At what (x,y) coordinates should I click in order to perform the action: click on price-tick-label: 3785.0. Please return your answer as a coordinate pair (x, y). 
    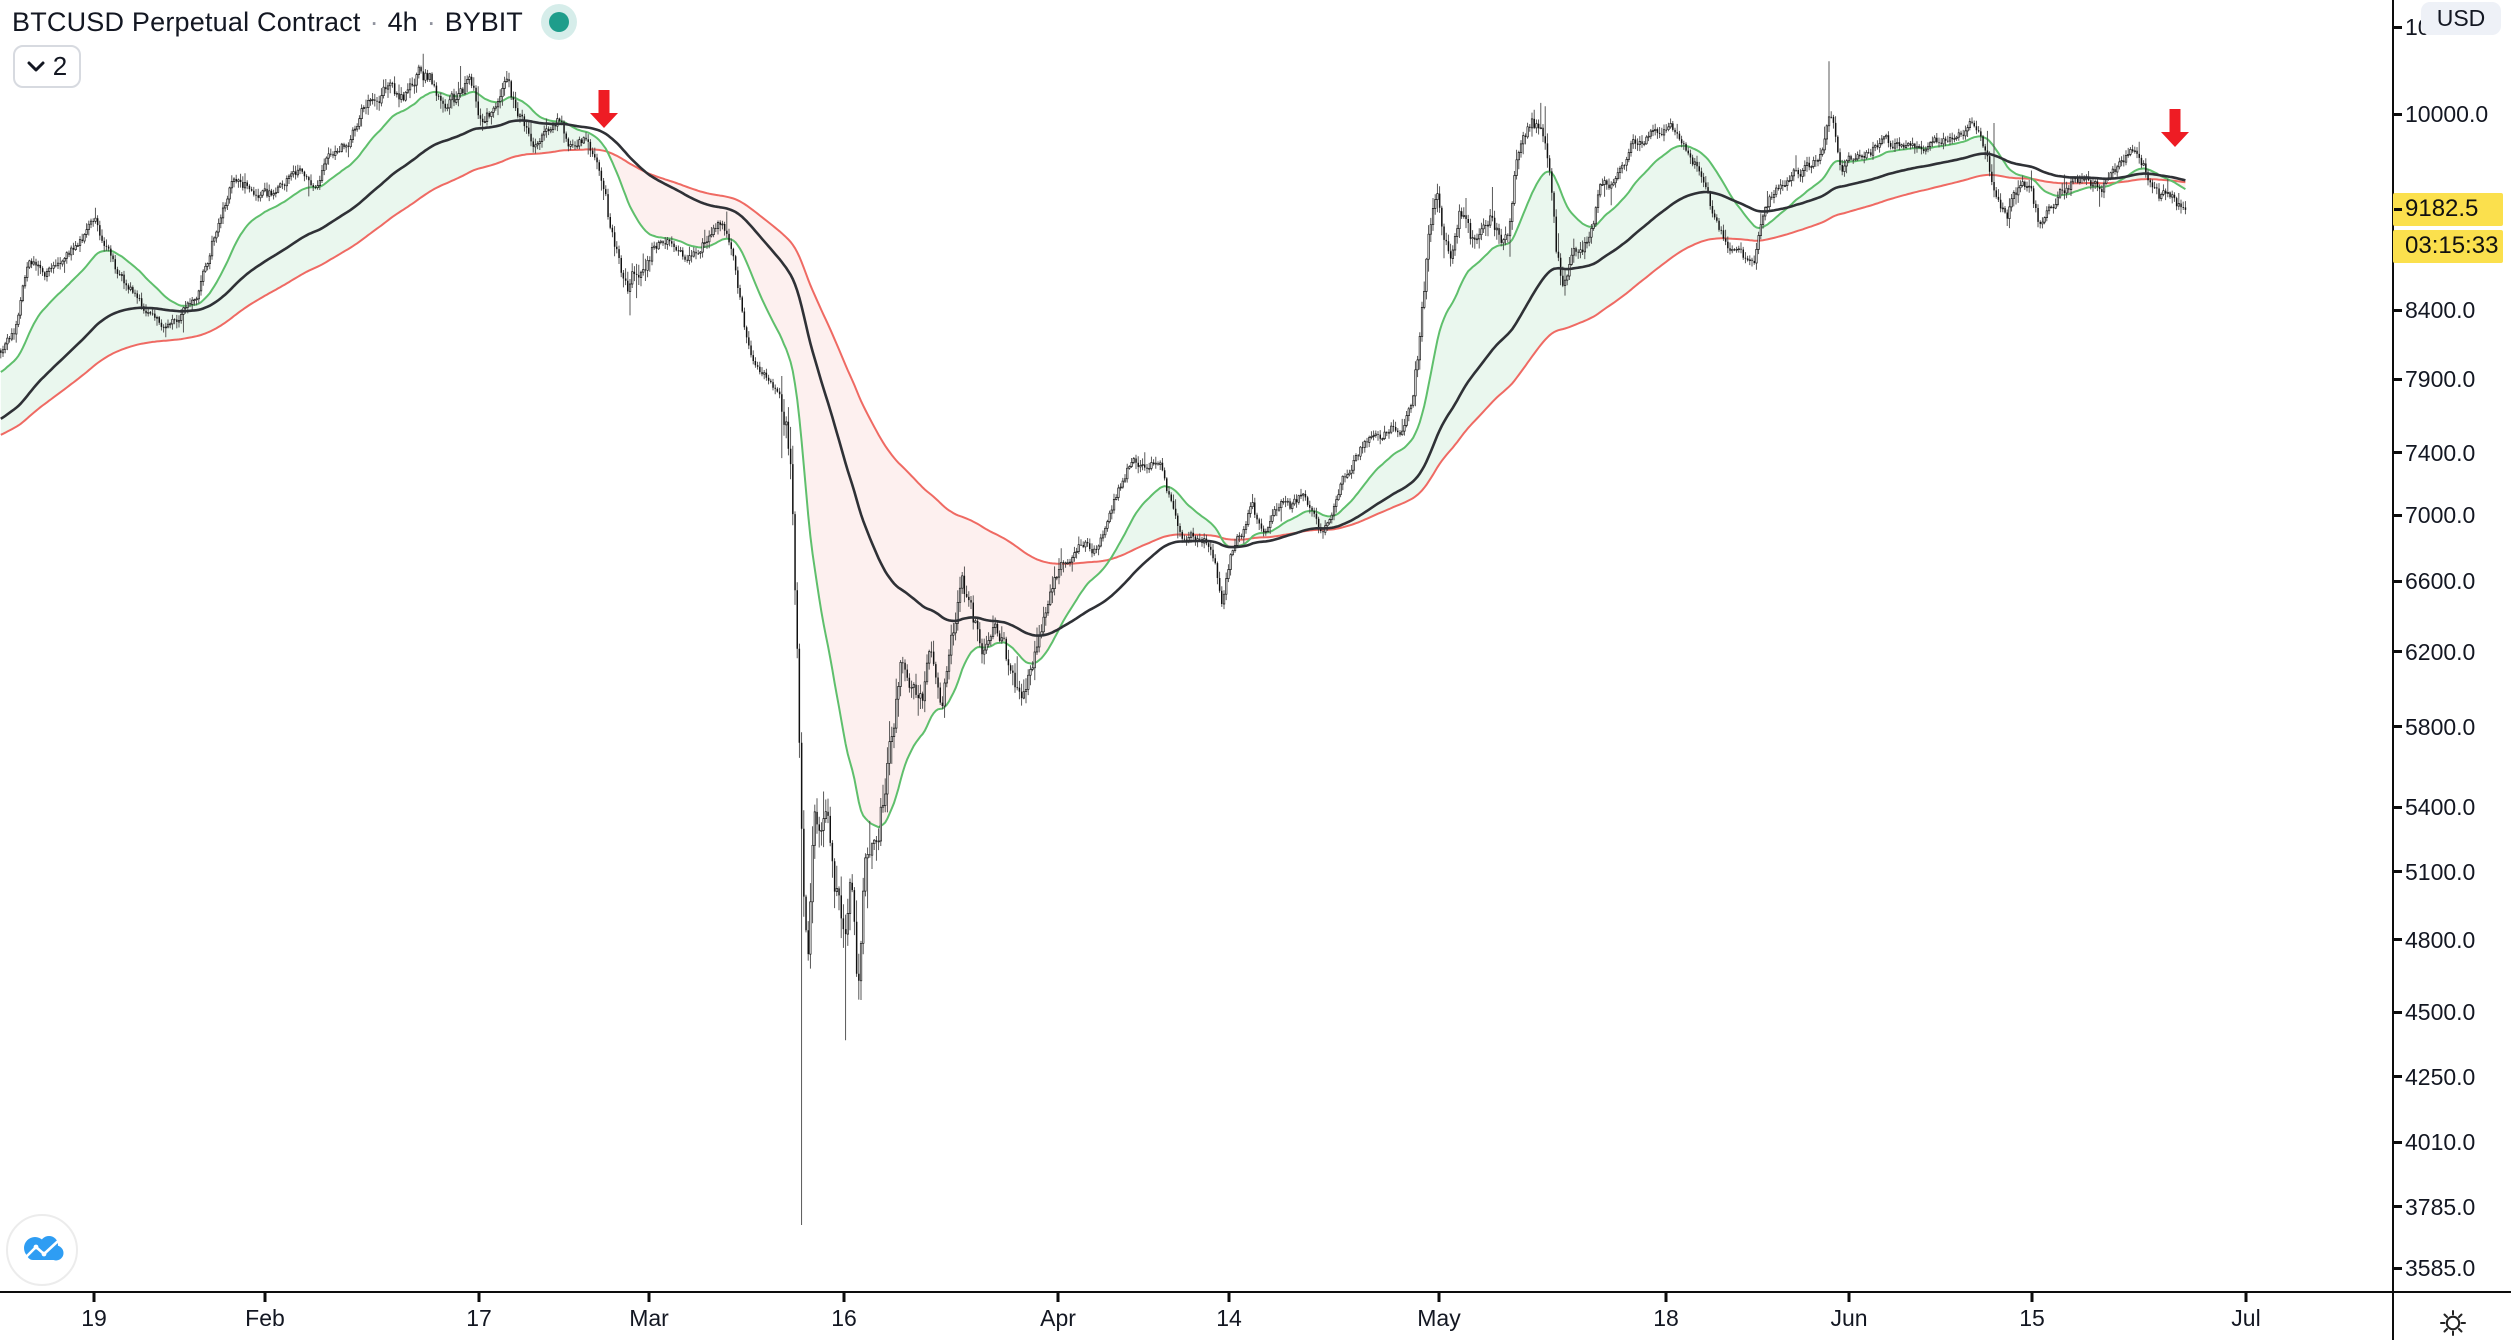
    Looking at the image, I should click on (2440, 1206).